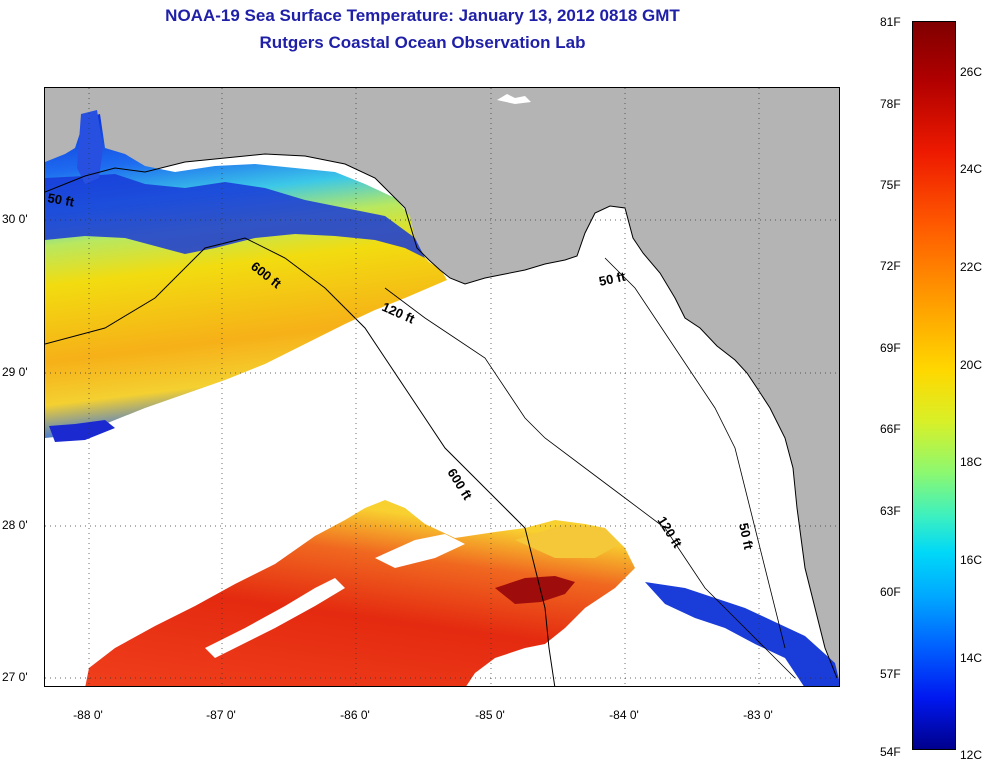  I want to click on contour-50ft, so click(695, 453).